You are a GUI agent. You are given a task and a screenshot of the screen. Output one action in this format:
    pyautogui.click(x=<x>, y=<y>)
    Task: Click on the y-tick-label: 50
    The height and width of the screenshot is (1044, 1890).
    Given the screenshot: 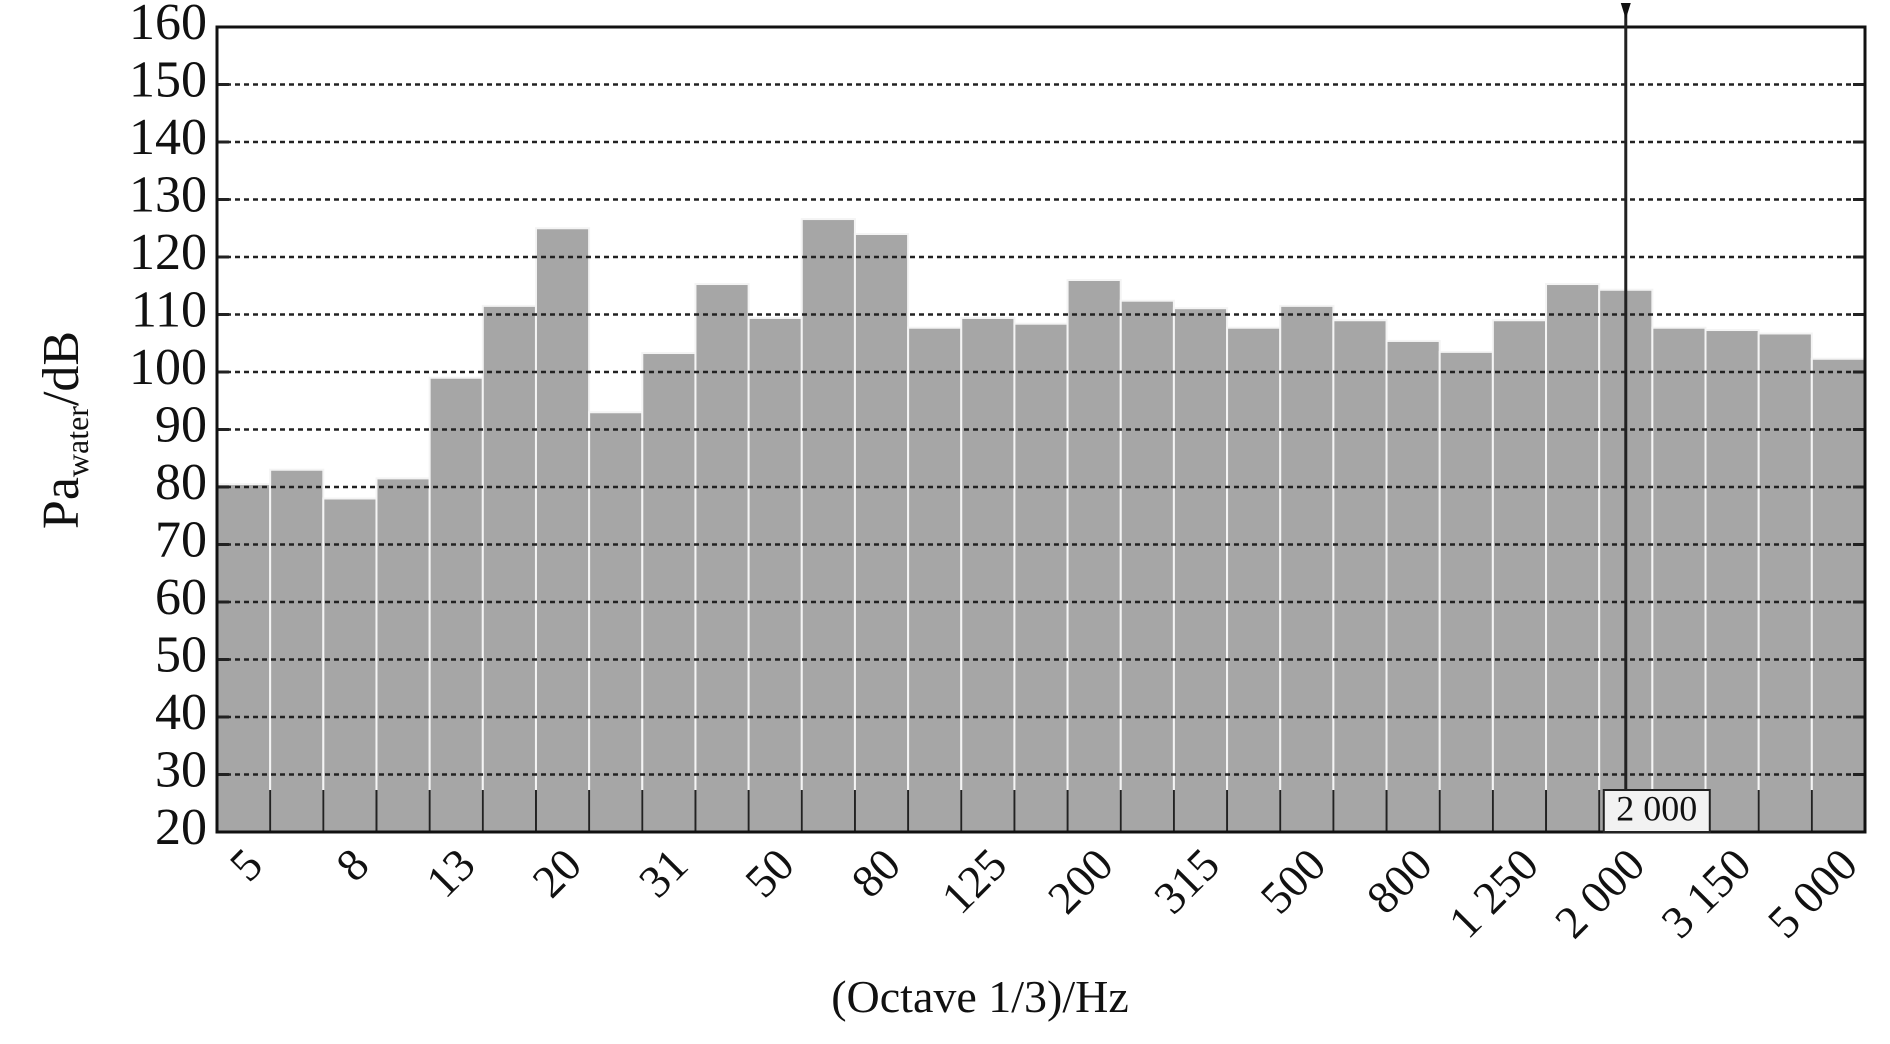 What is the action you would take?
    pyautogui.click(x=181, y=654)
    